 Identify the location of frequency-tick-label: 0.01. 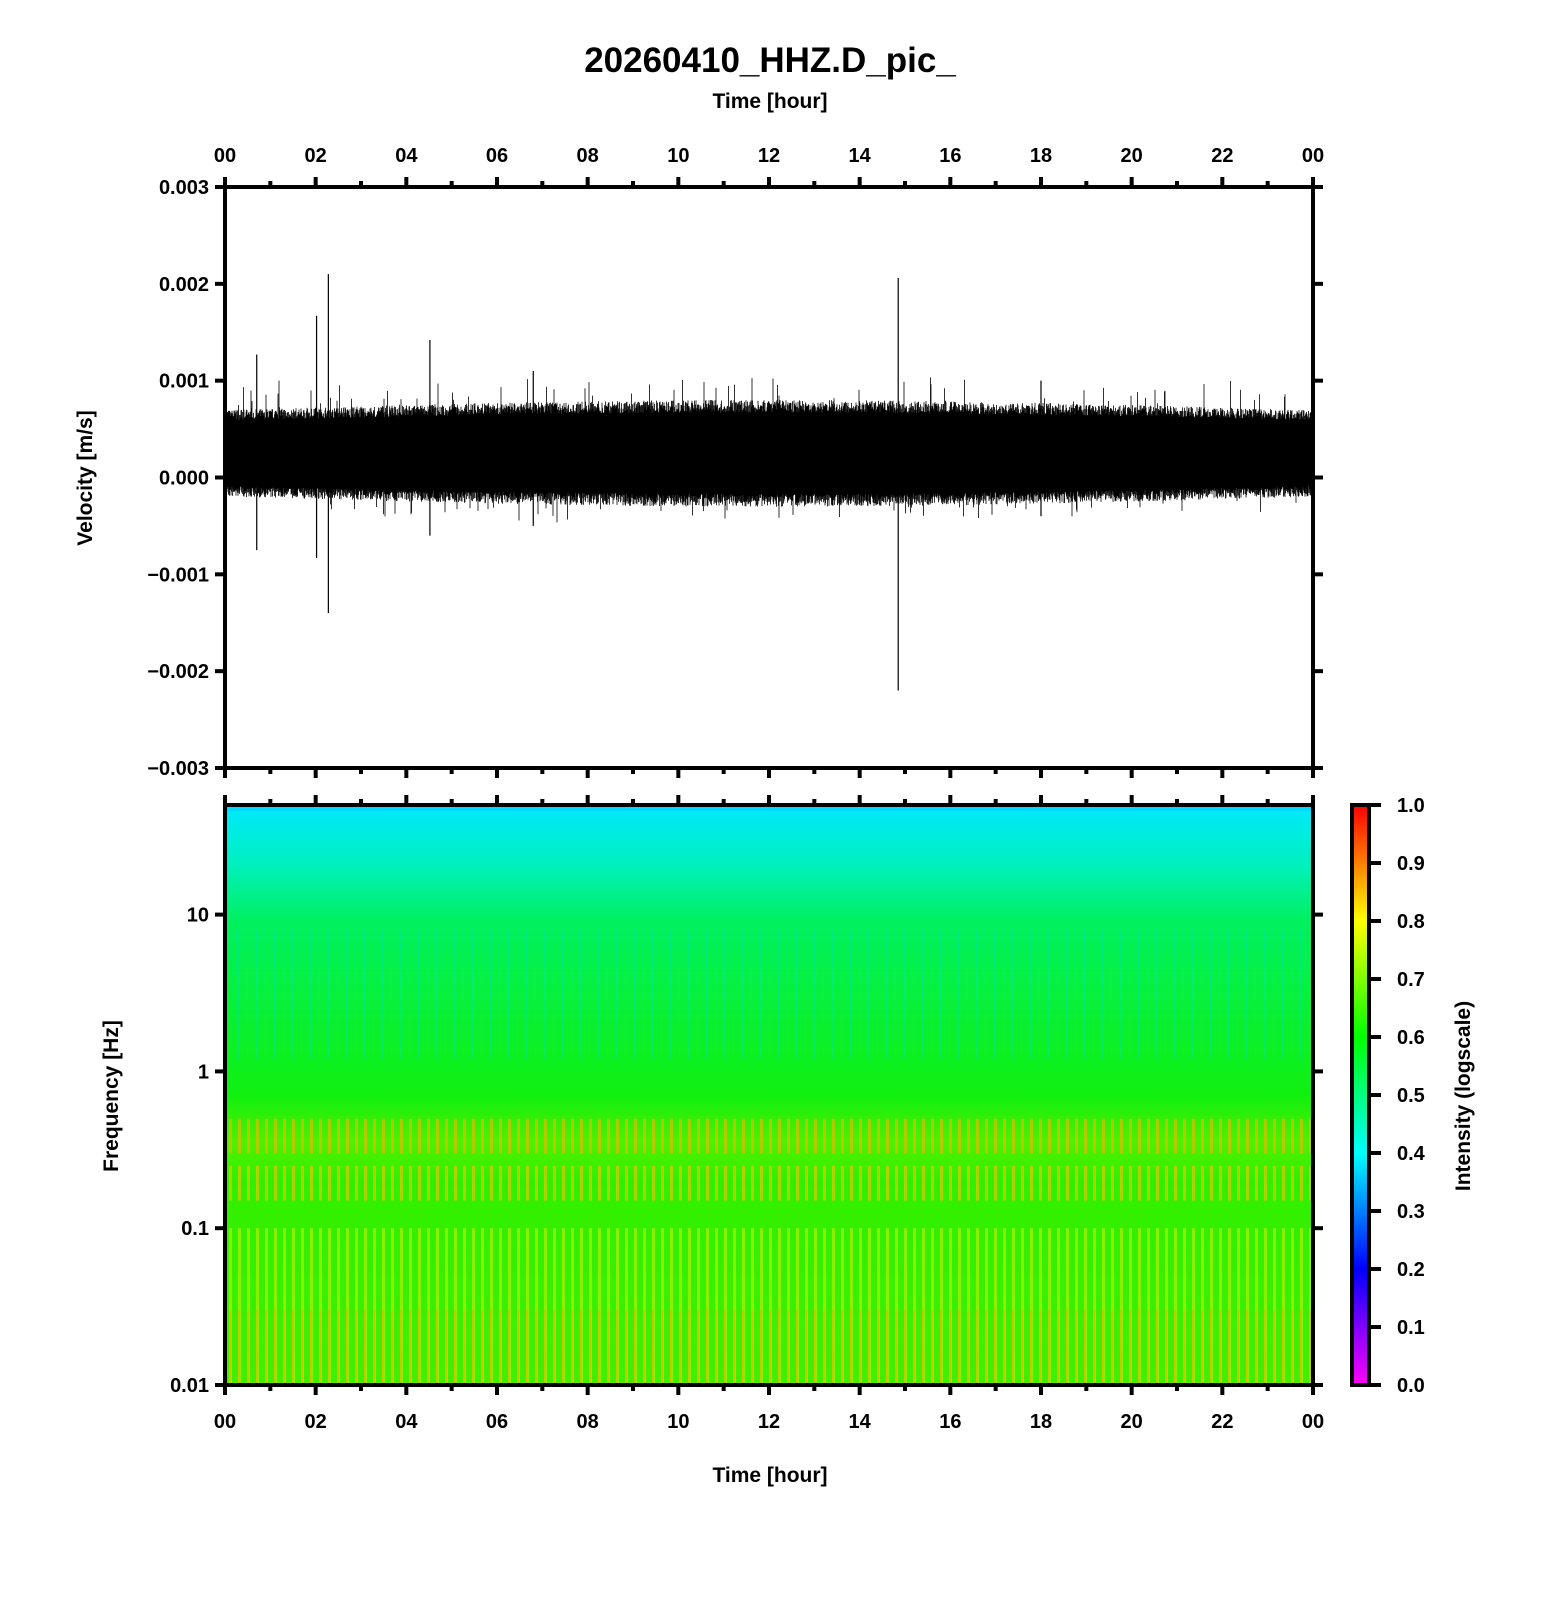
(189, 1386).